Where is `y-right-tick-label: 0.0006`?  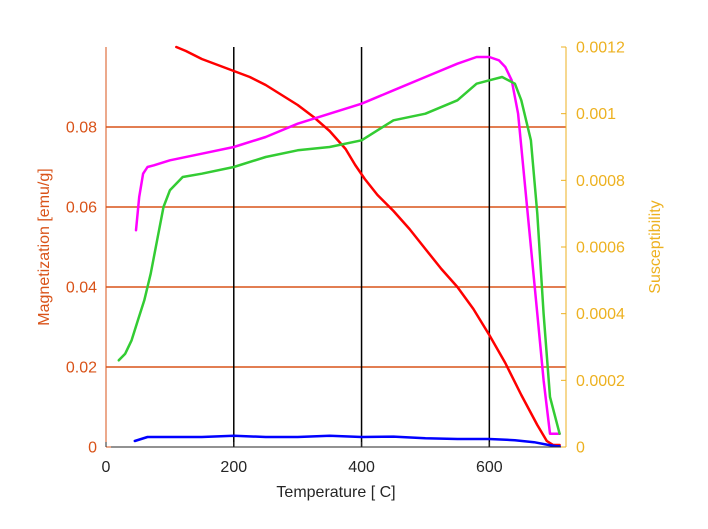
y-right-tick-label: 0.0006 is located at coordinates (600, 248).